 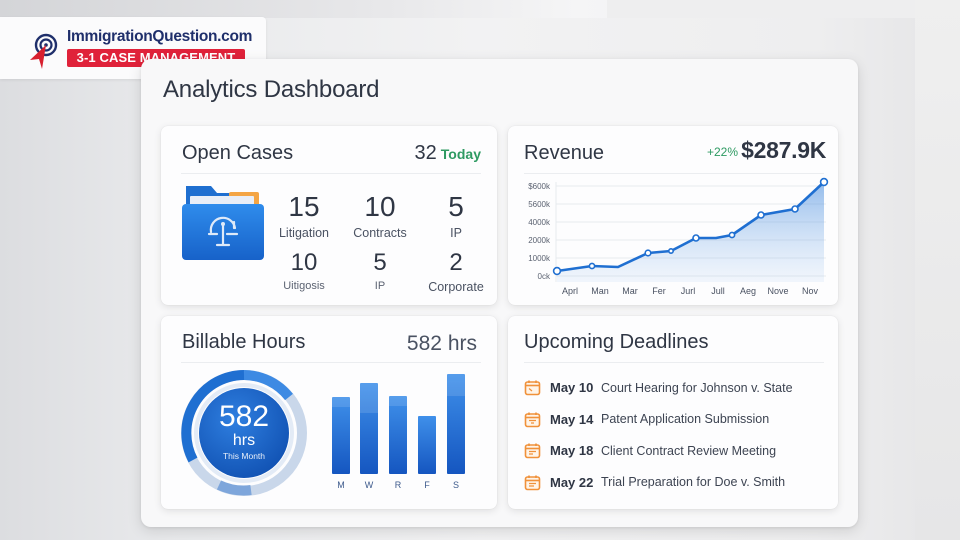 What do you see at coordinates (564, 153) in the screenshot?
I see `revenue-title: Revenue` at bounding box center [564, 153].